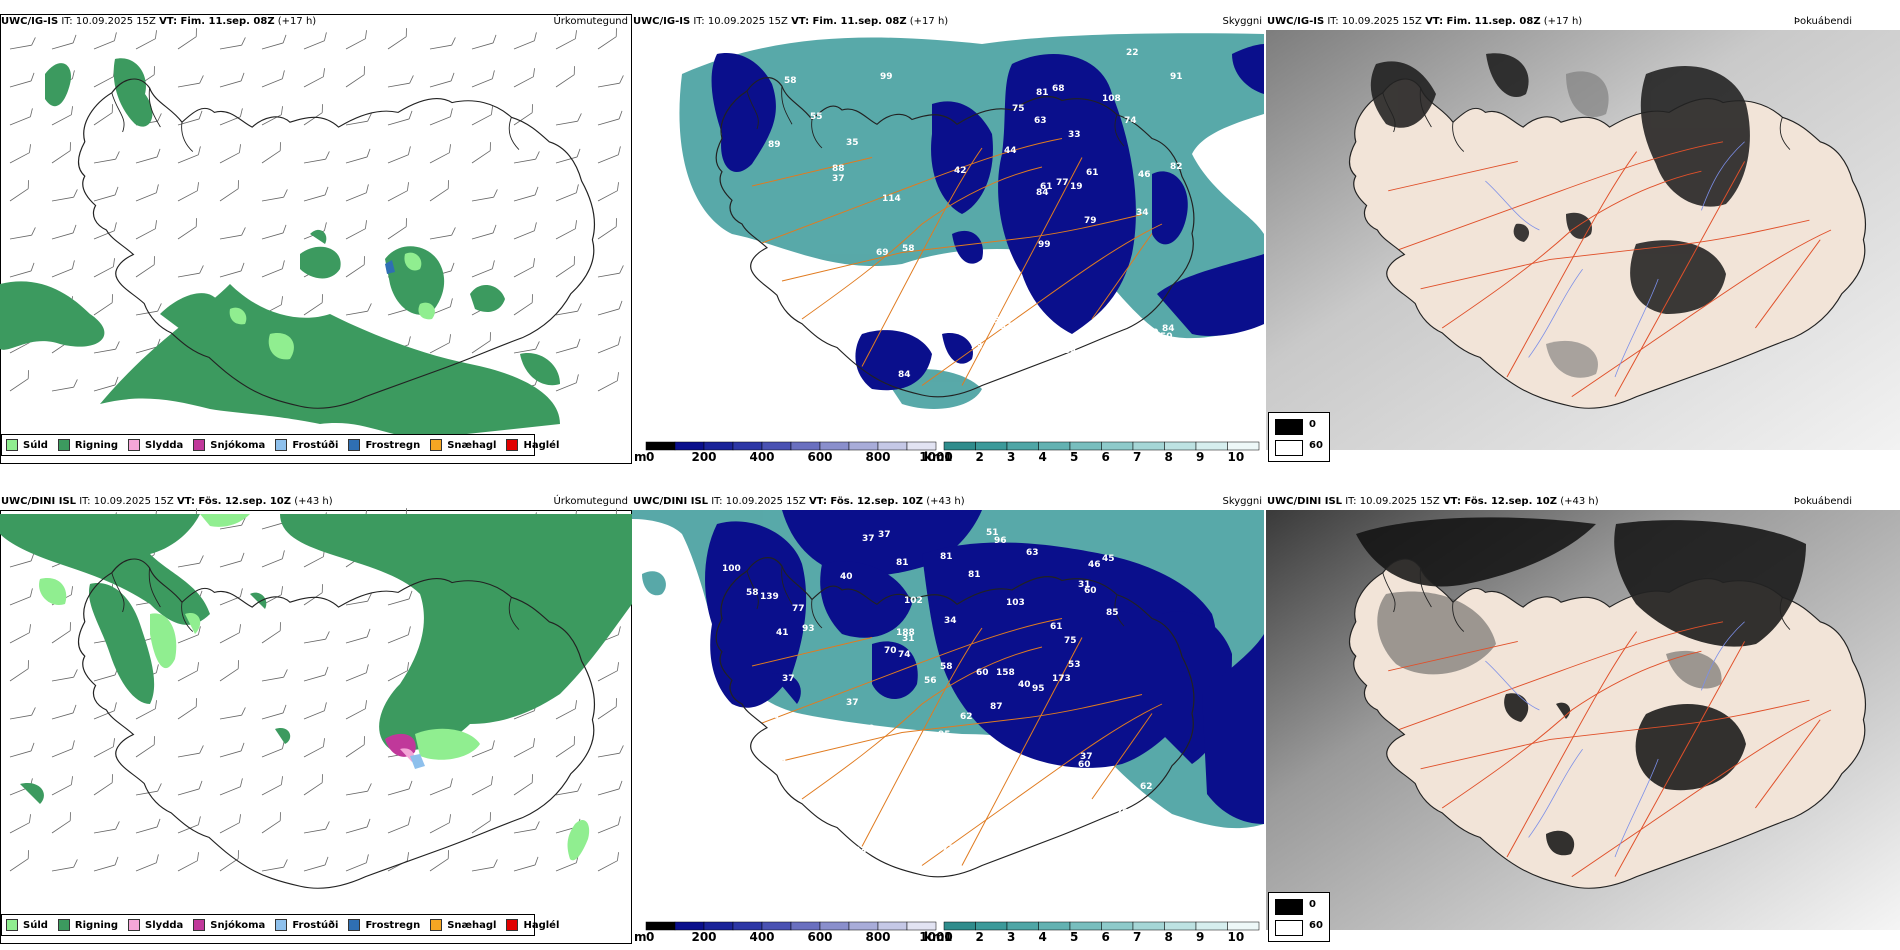 This screenshot has height=950, width=1900. I want to click on fog-legend-max: 60, so click(1316, 445).